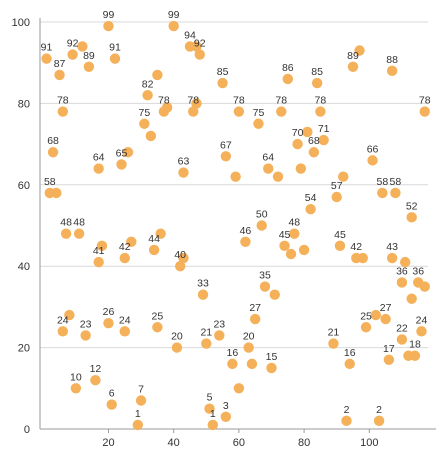  What do you see at coordinates (311, 198) in the screenshot?
I see `data-label: 54` at bounding box center [311, 198].